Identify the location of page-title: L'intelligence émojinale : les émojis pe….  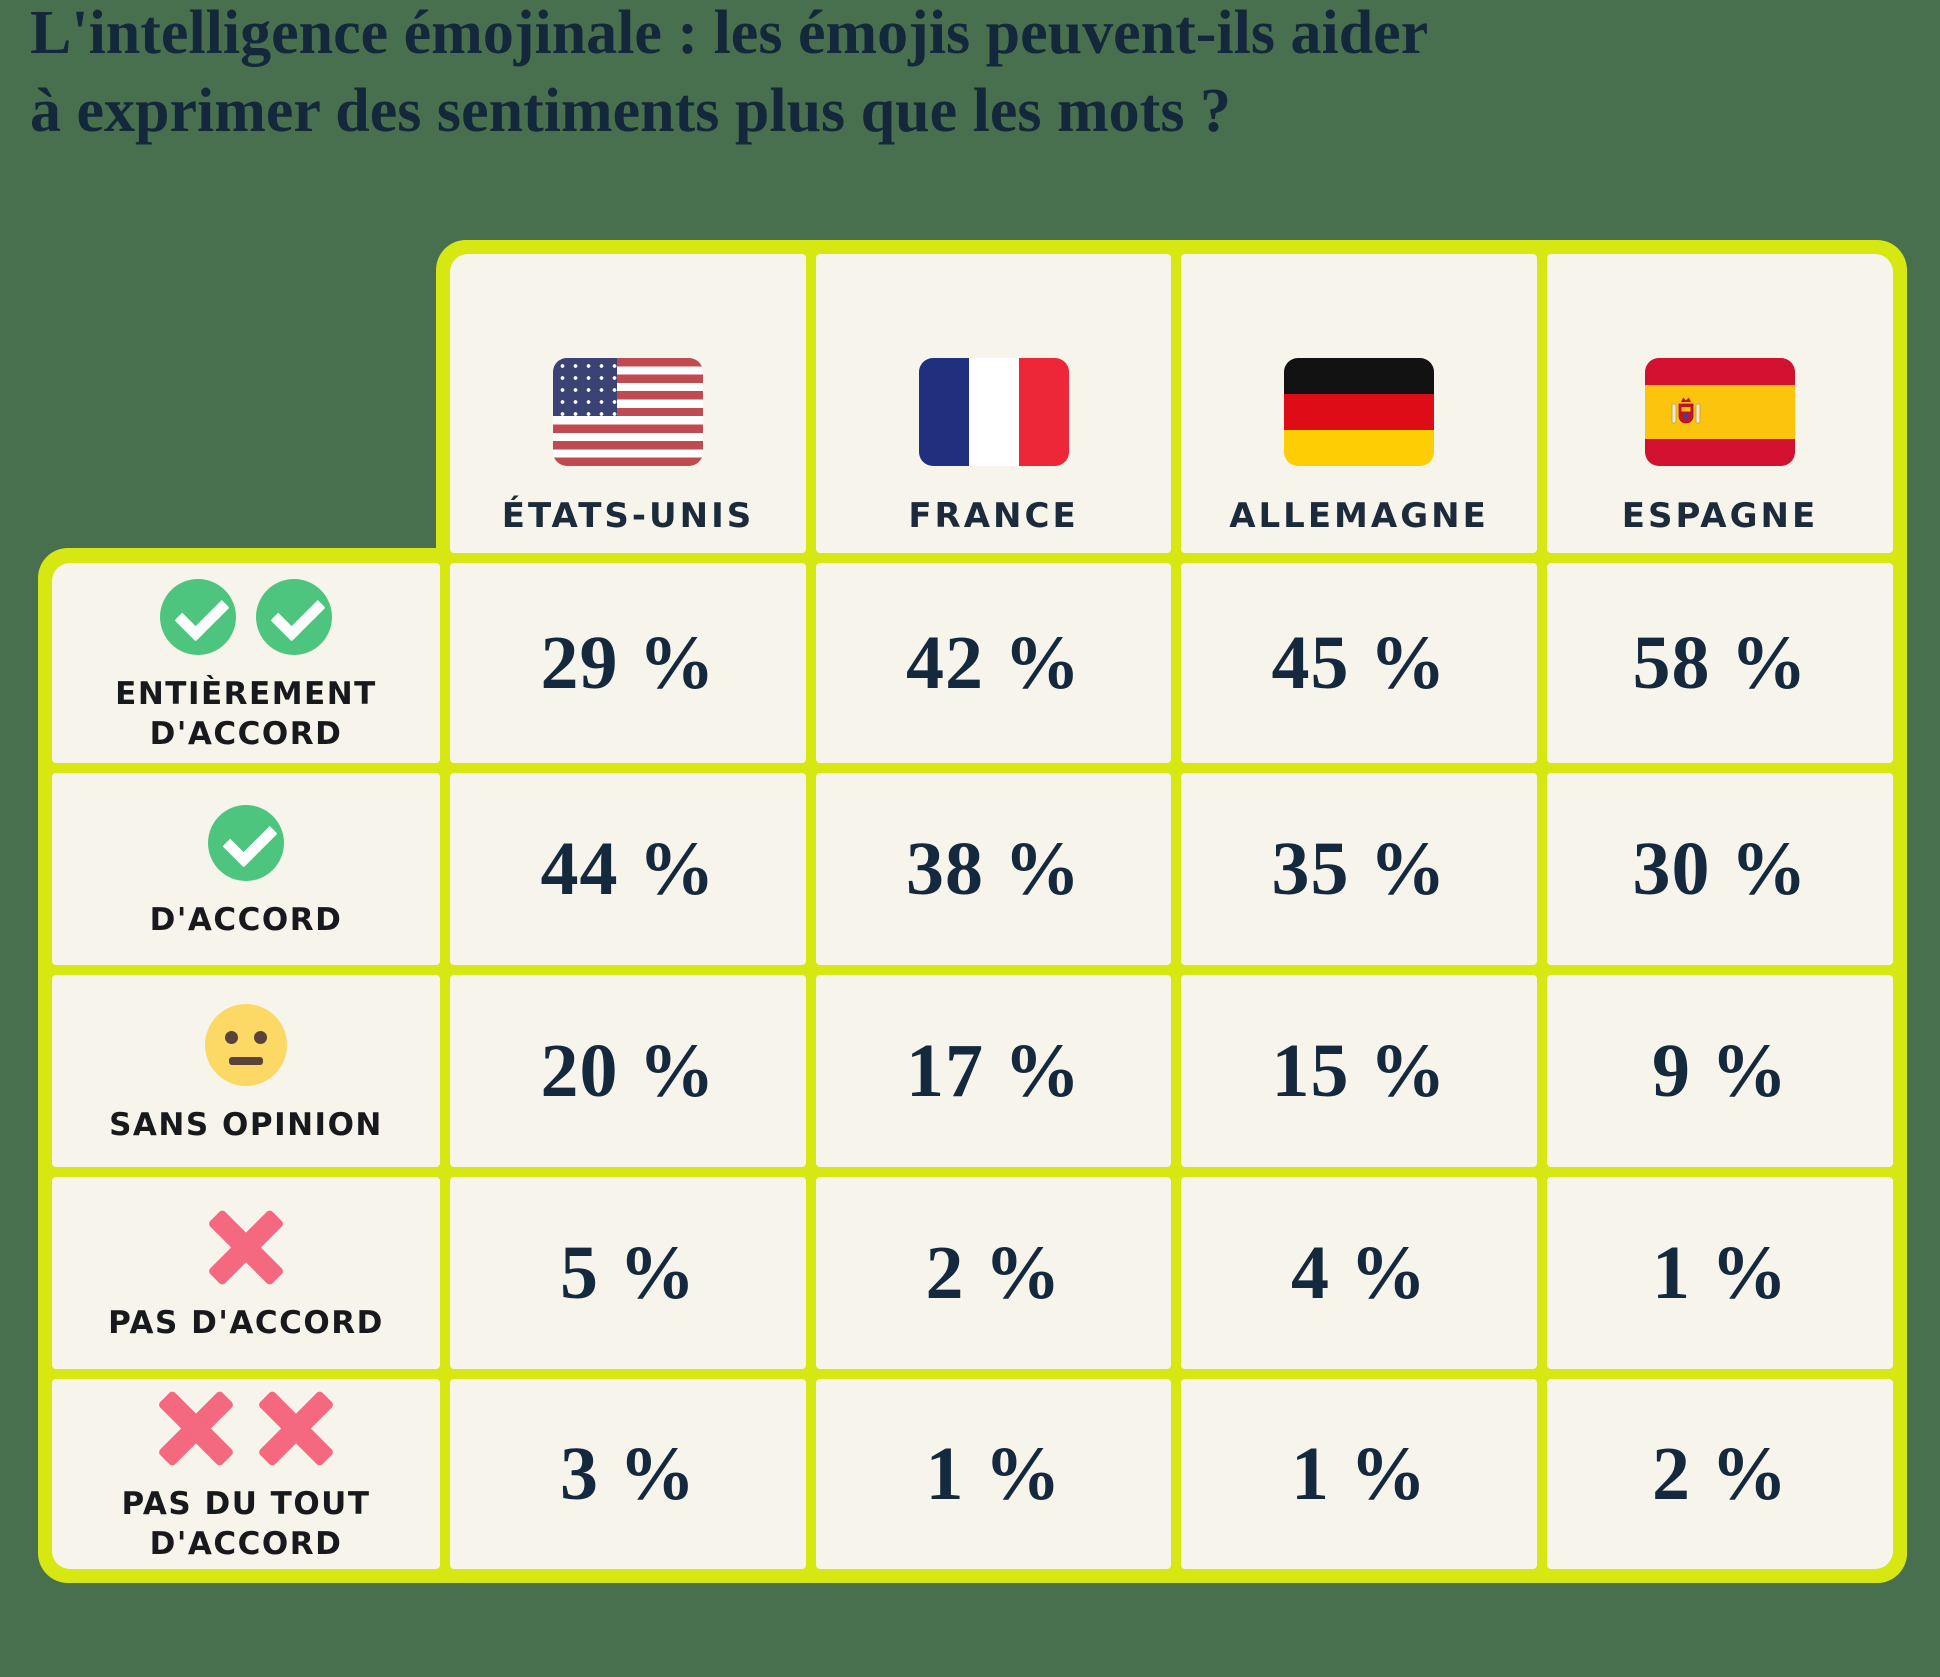
(729, 75).